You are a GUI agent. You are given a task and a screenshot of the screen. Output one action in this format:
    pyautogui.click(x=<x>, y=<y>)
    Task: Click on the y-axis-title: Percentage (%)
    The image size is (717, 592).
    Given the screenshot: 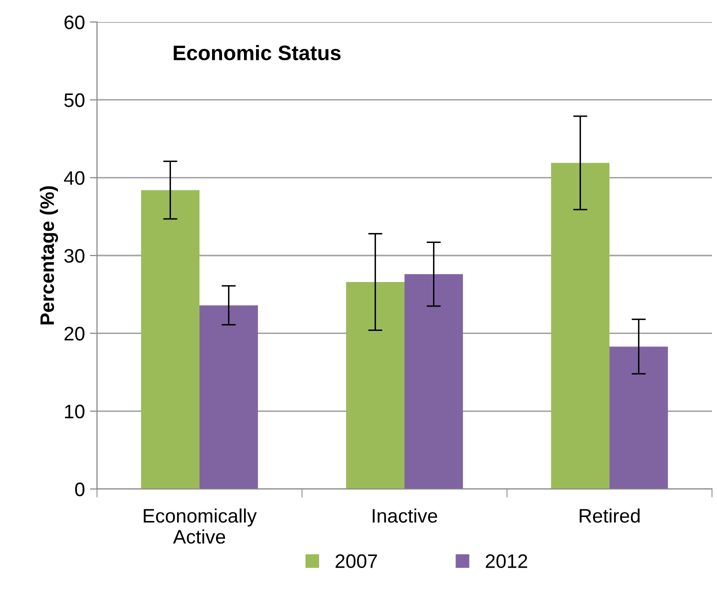 What is the action you would take?
    pyautogui.click(x=49, y=255)
    